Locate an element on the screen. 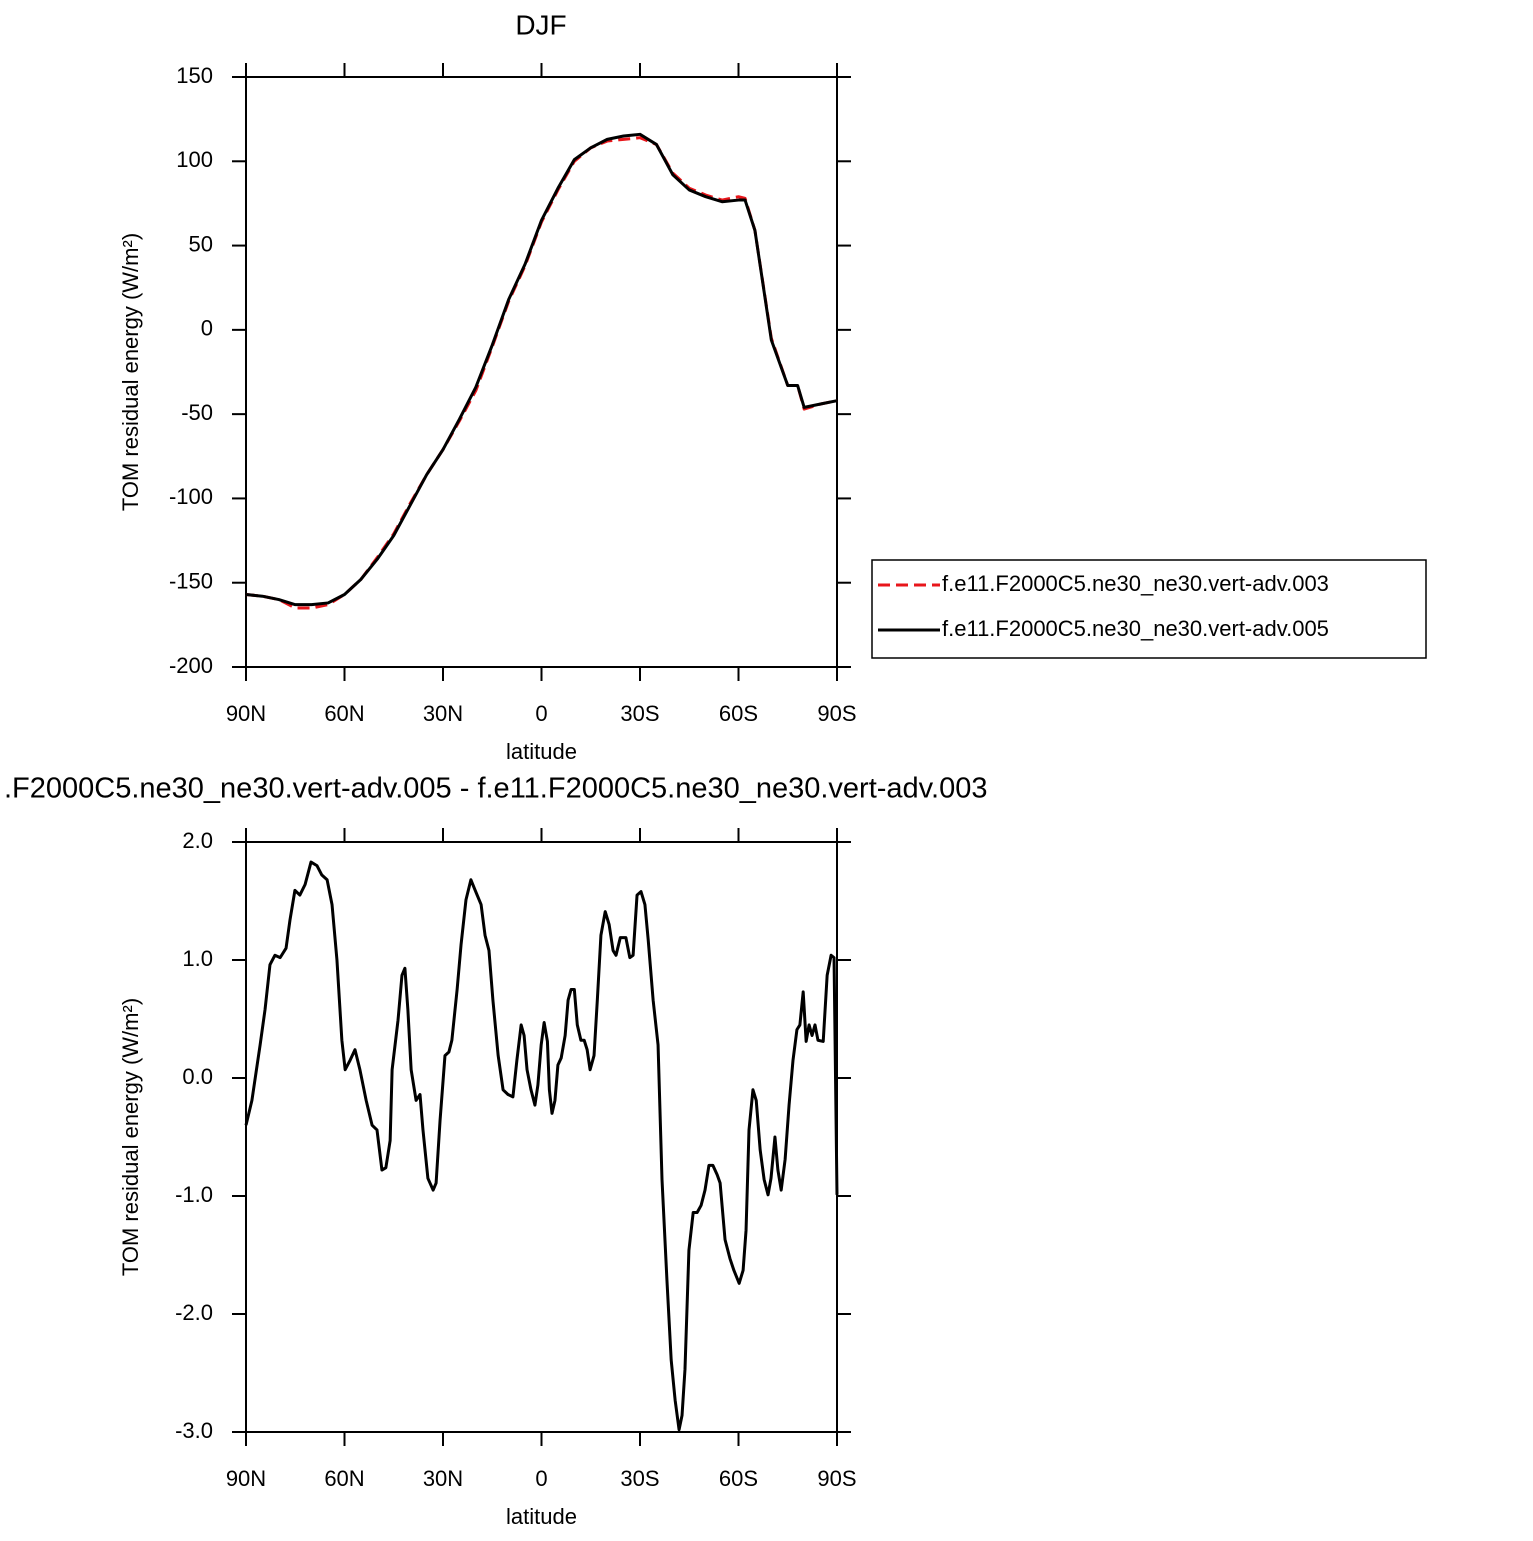 The width and height of the screenshot is (1533, 1541). y-tick-label: -200 is located at coordinates (191, 665).